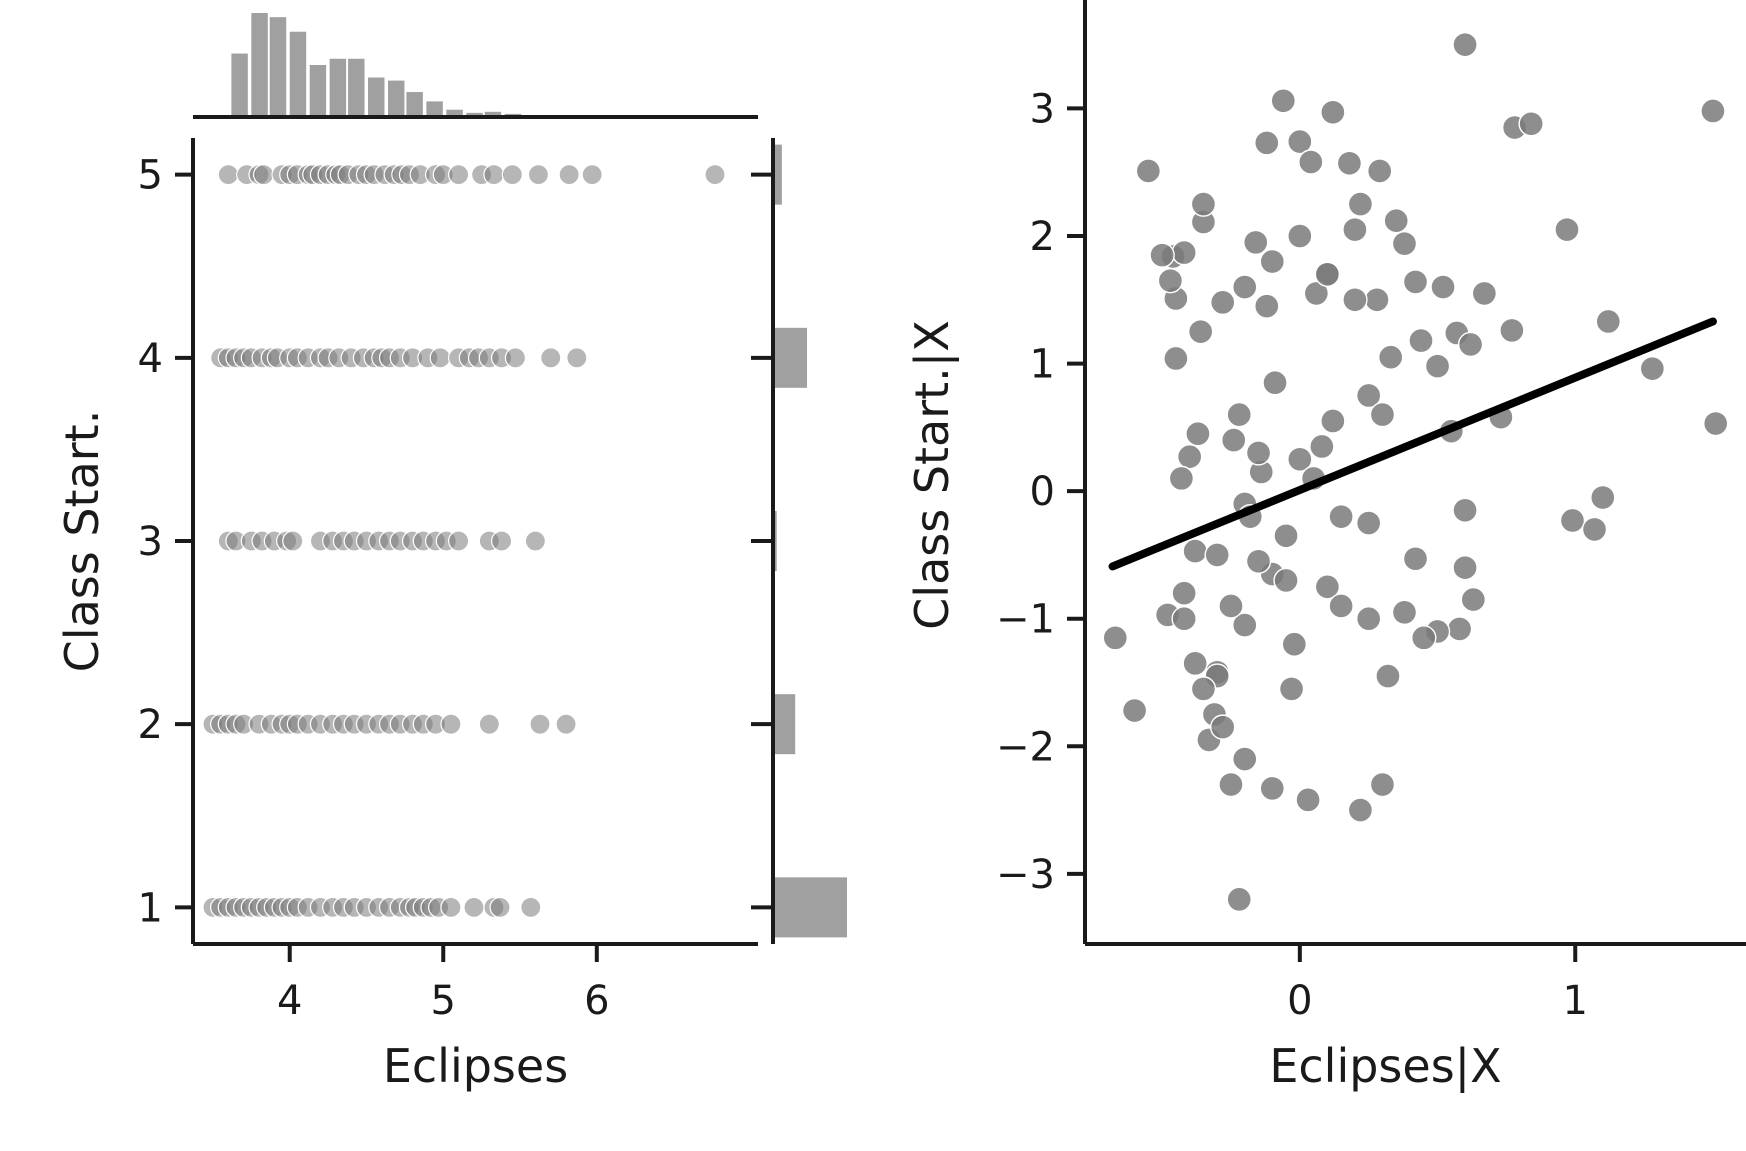 The width and height of the screenshot is (1746, 1151). I want to click on joint-x-axis-label: Eclipses, so click(475, 1066).